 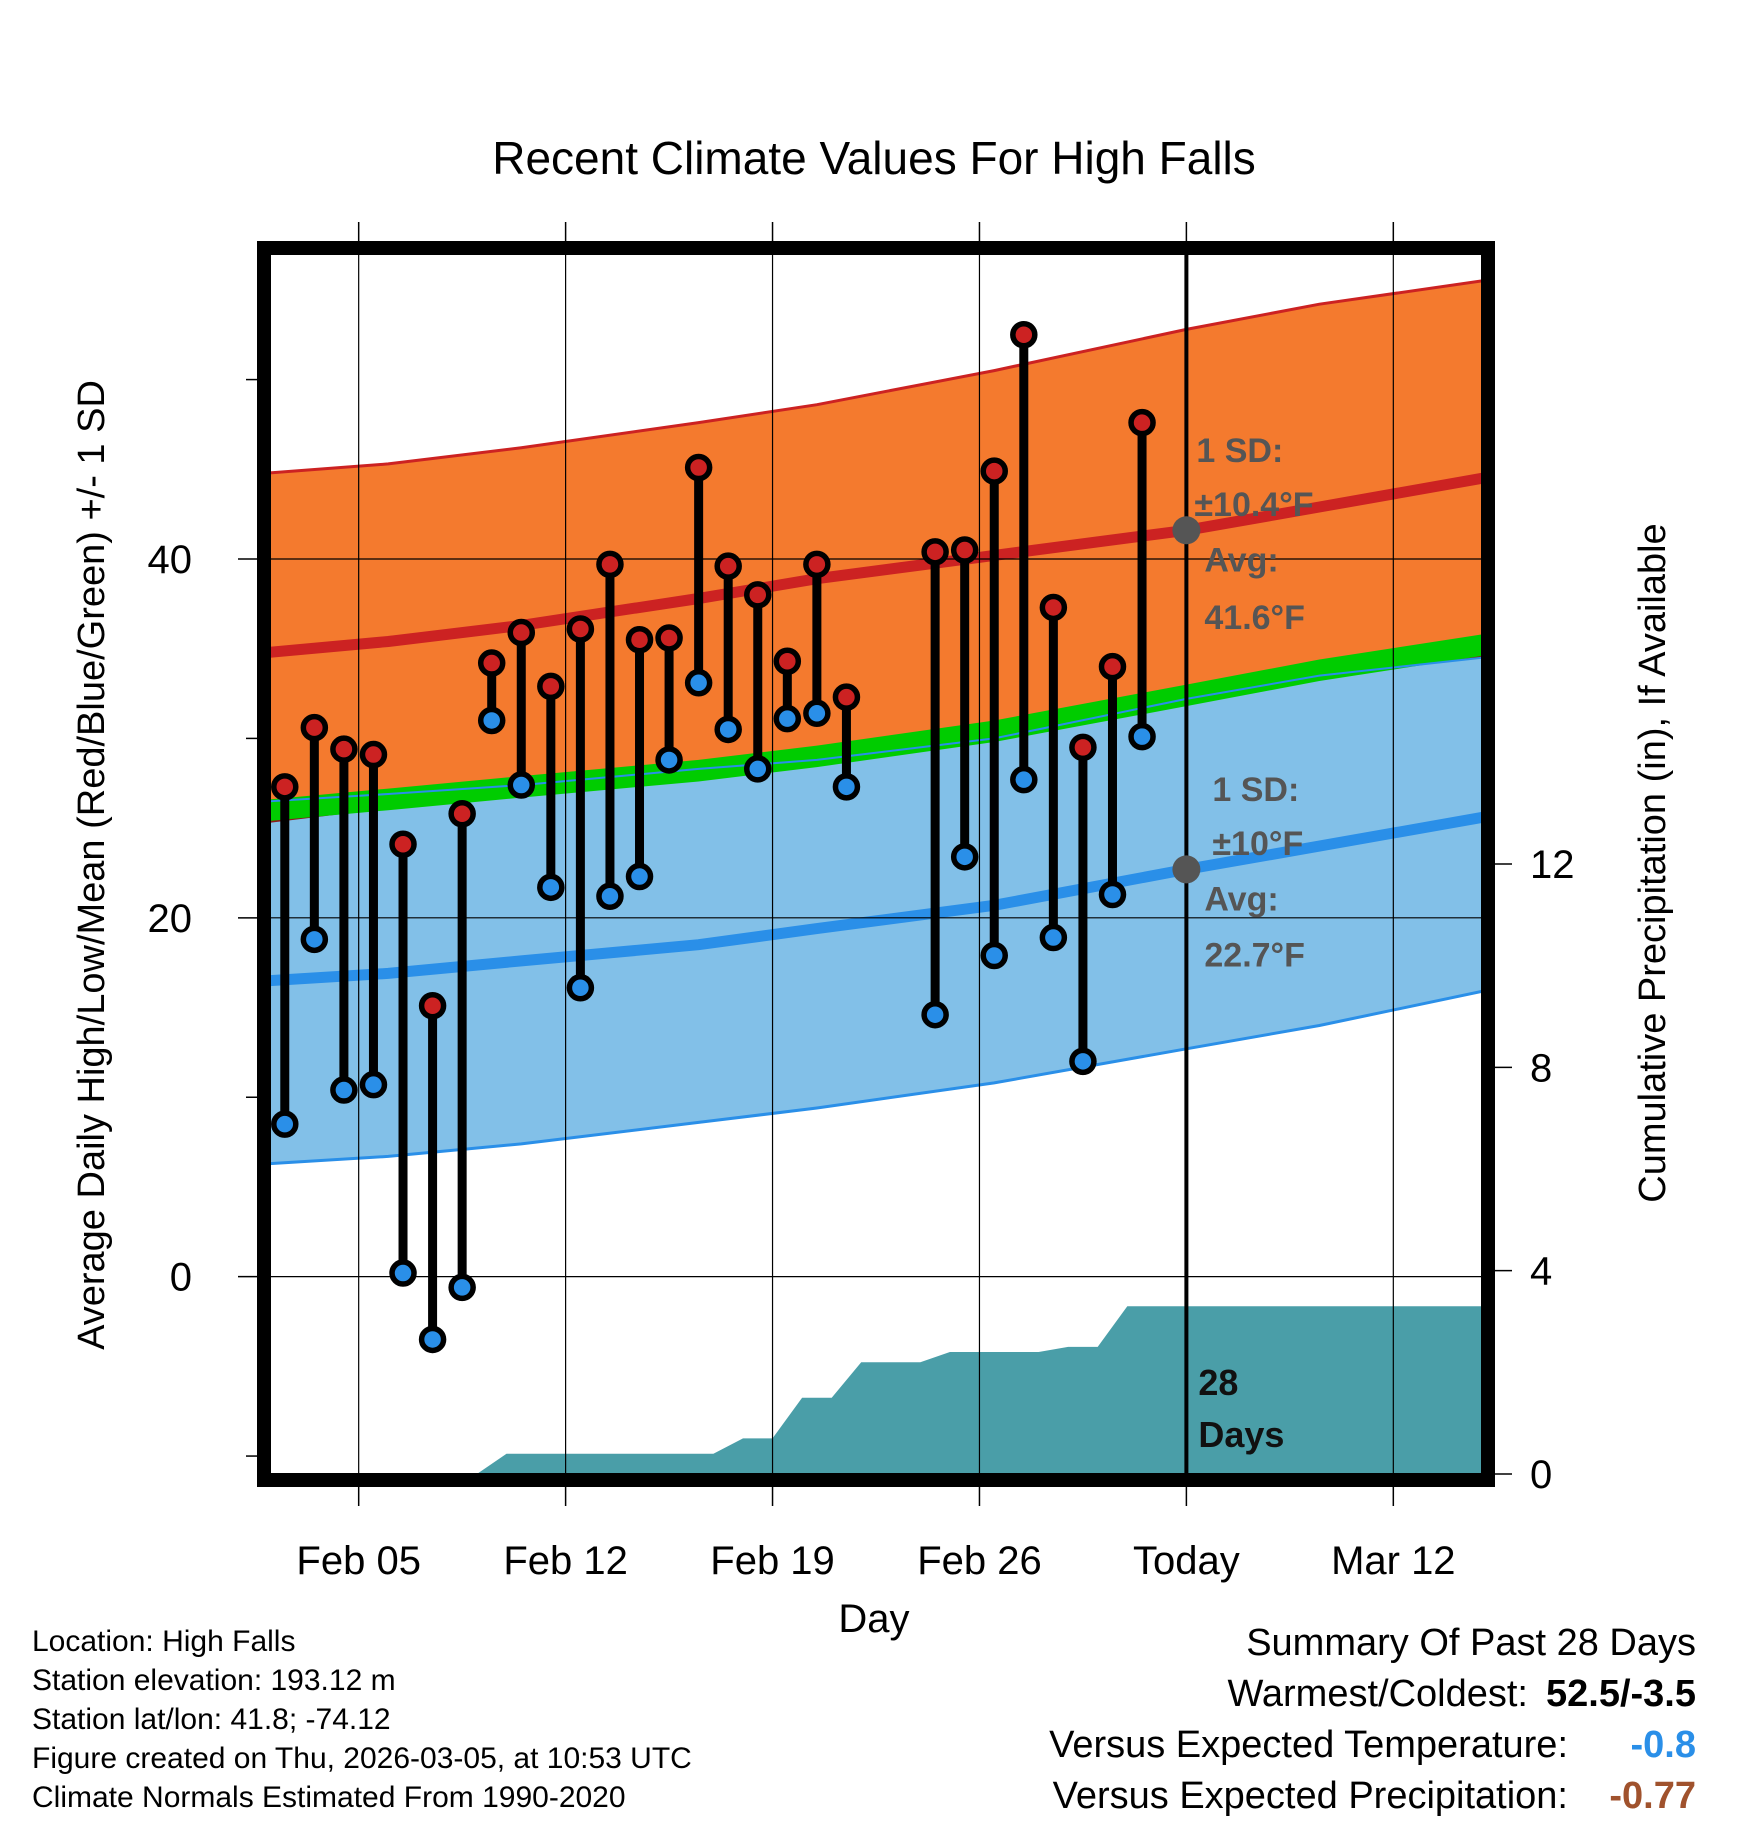 What do you see at coordinates (1552, 865) in the screenshot?
I see `y-right-tick-label: 12` at bounding box center [1552, 865].